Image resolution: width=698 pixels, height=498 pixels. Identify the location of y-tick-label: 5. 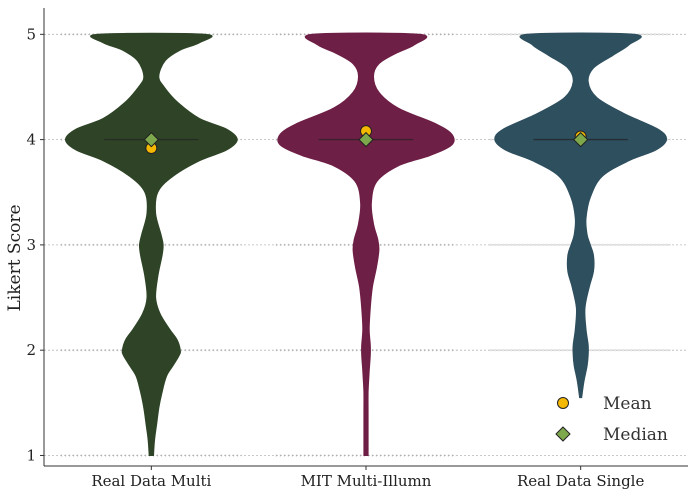
(31, 34).